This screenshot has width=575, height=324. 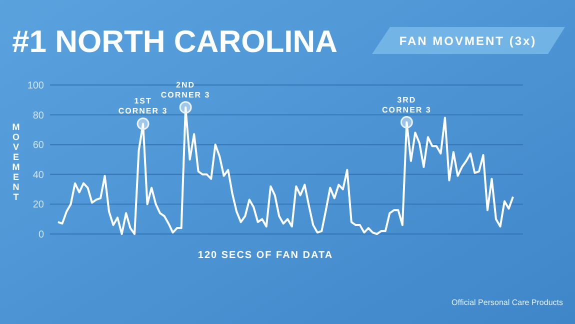 I want to click on y-tick-label: 60, so click(x=38, y=146).